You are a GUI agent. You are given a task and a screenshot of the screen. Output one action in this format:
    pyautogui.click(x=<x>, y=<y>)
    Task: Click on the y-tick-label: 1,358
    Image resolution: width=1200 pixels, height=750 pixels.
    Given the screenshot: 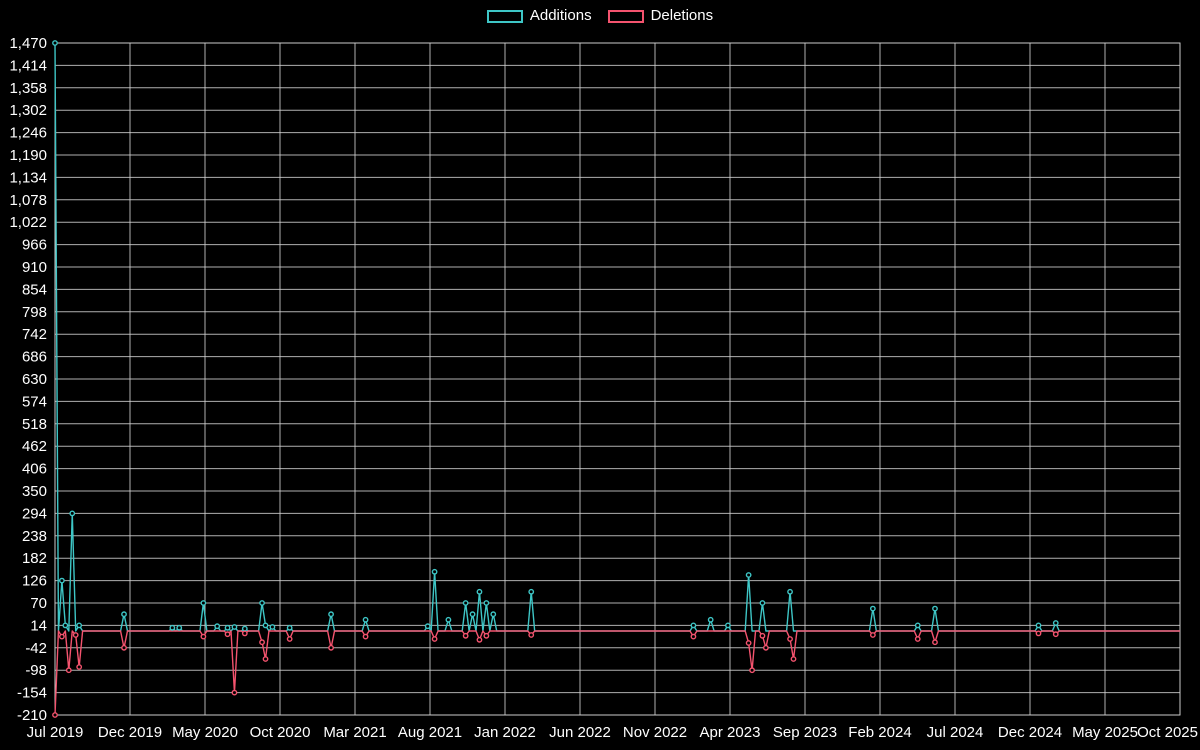 What is the action you would take?
    pyautogui.click(x=28, y=88)
    